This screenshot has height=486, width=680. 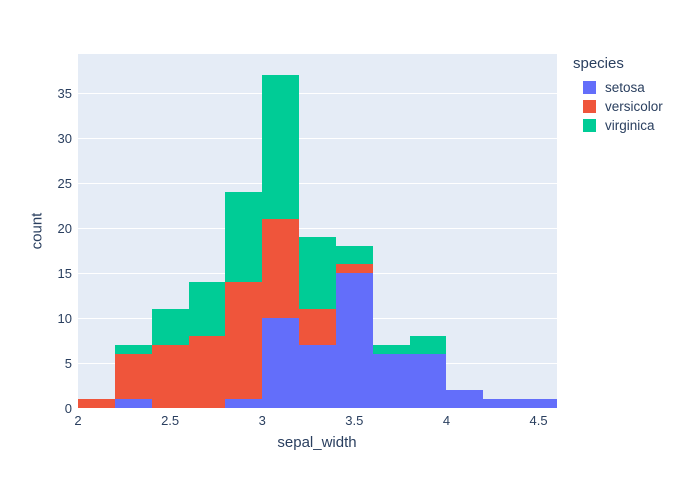 I want to click on y-tick-label: 0, so click(x=68, y=408).